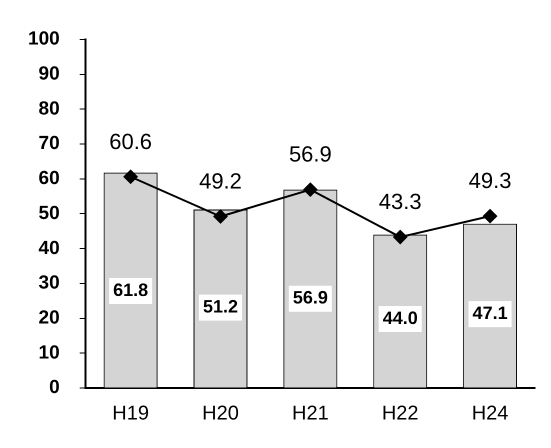 Image resolution: width=551 pixels, height=448 pixels. I want to click on data-label: 47.1, so click(490, 313).